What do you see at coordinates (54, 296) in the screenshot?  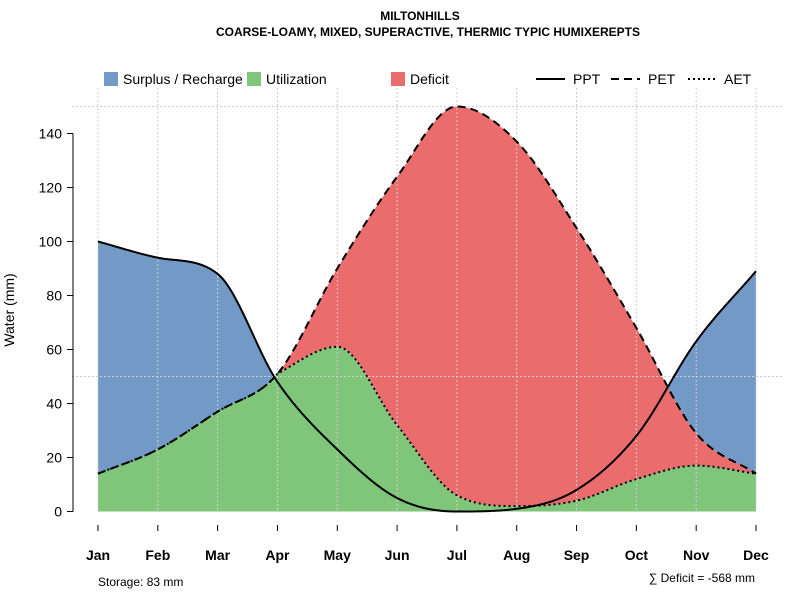 I see `y-tick-label: 80` at bounding box center [54, 296].